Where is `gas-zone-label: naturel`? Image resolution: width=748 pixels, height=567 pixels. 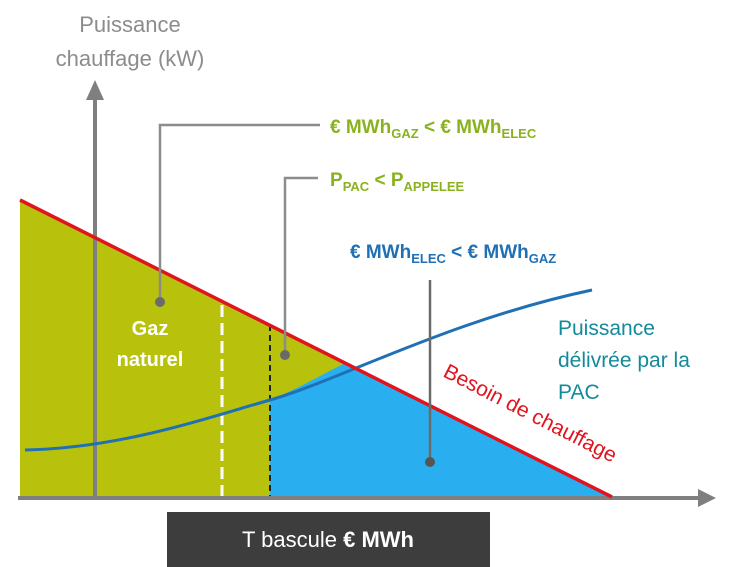
gas-zone-label: naturel is located at coordinates (150, 360).